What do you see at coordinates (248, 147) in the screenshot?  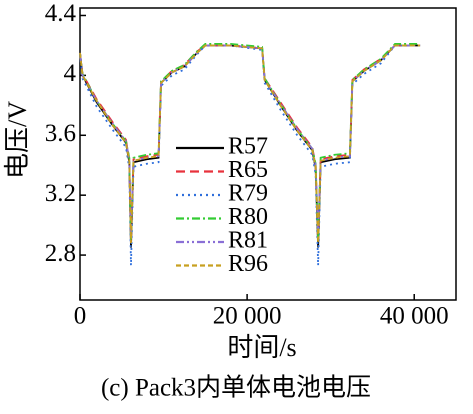 I see `legend-label: R57` at bounding box center [248, 147].